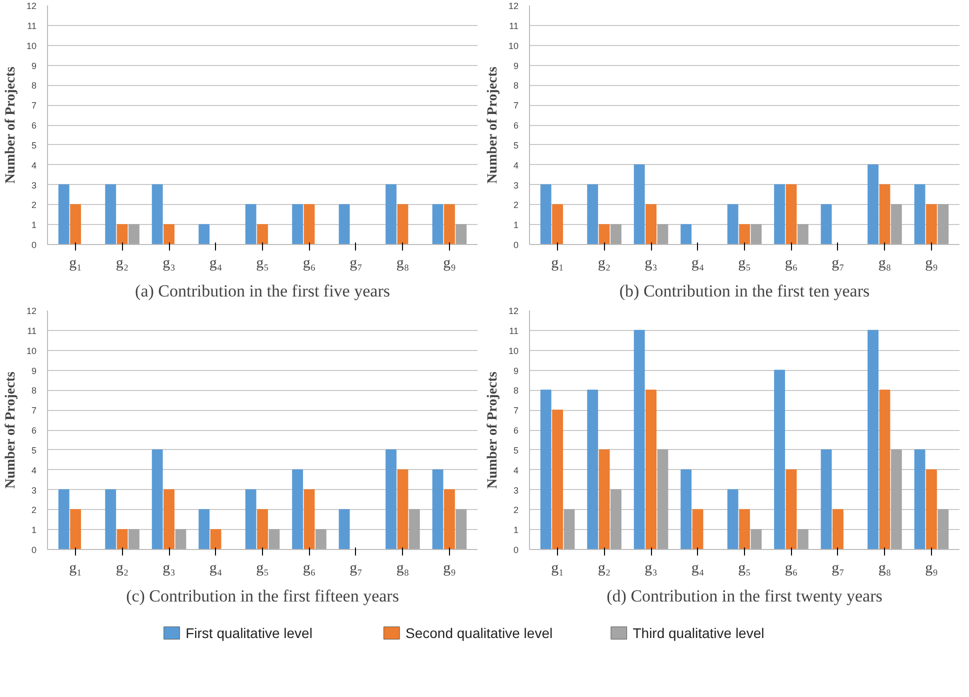  What do you see at coordinates (262, 596) in the screenshot?
I see `text: (c) Contribution in the first fifteen years` at bounding box center [262, 596].